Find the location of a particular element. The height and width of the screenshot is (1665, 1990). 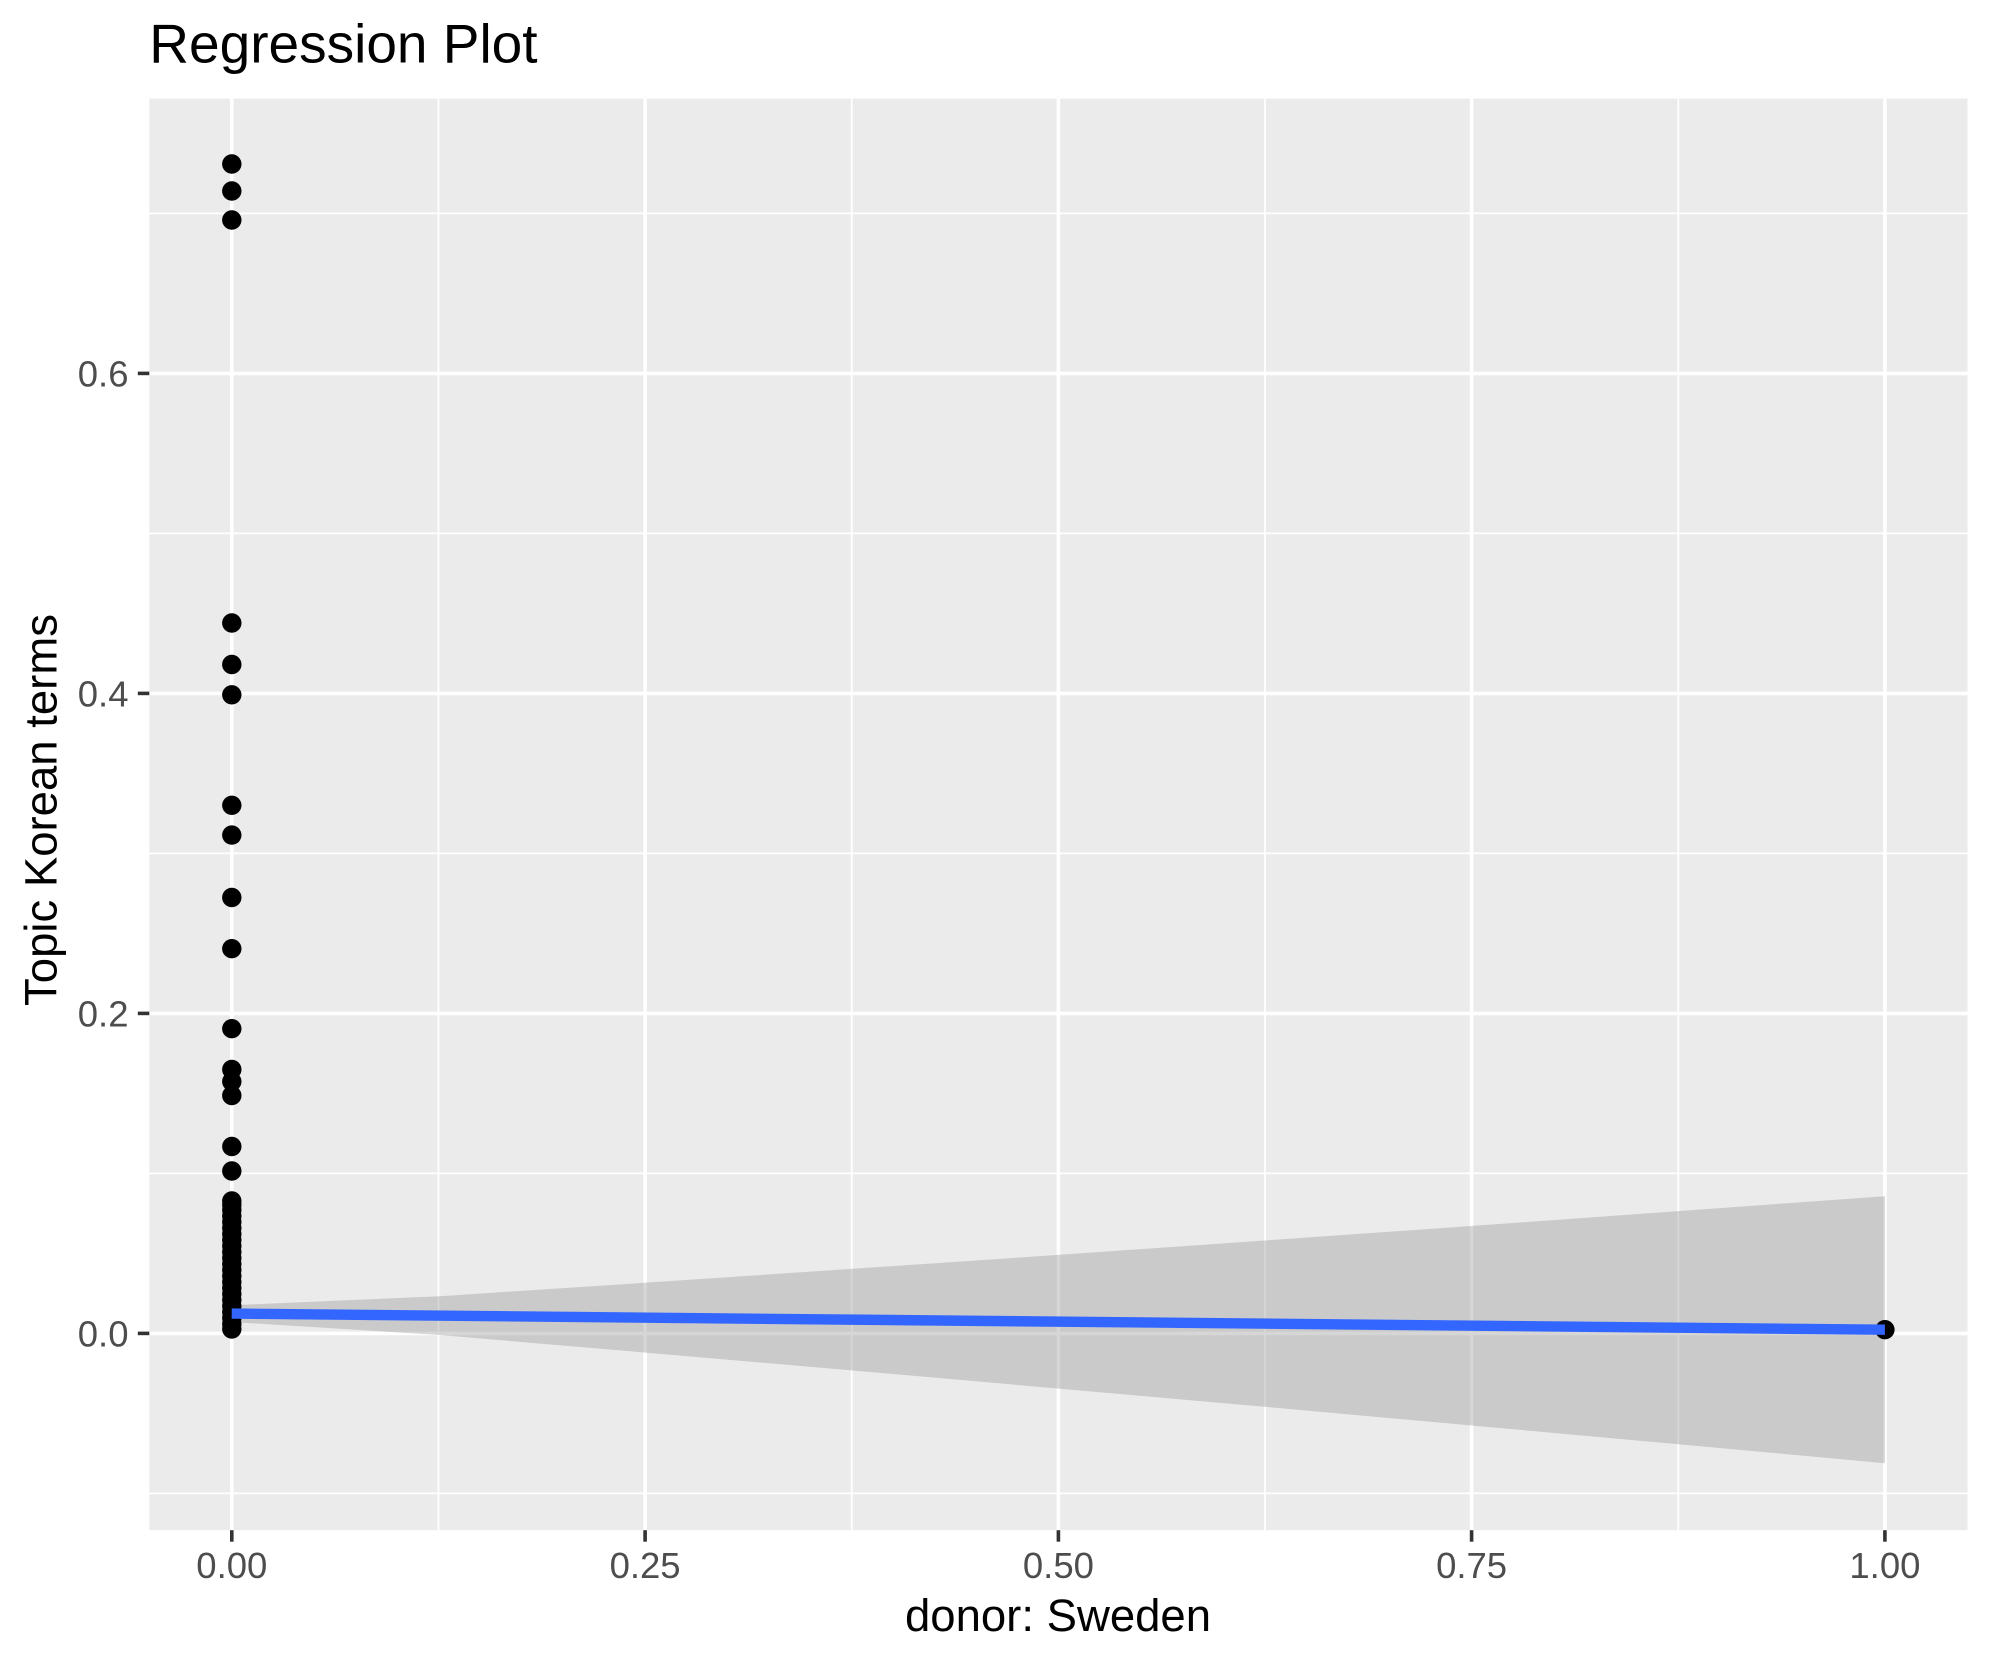

svg-text: 0.50 is located at coordinates (1058, 1565).